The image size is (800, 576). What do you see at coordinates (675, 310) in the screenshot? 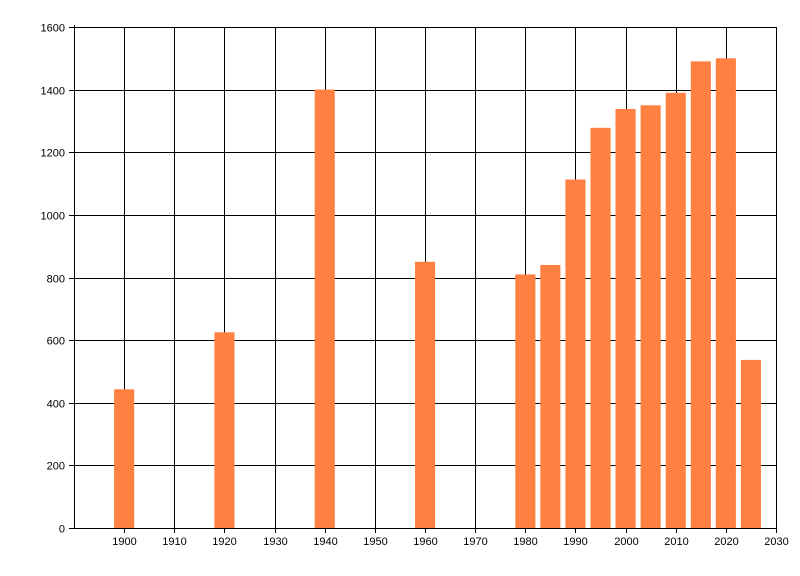
I see `bar-2010` at bounding box center [675, 310].